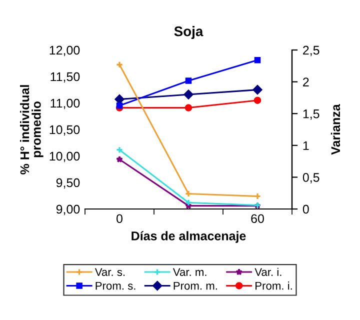  I want to click on legend-label: Var. s., so click(109, 272).